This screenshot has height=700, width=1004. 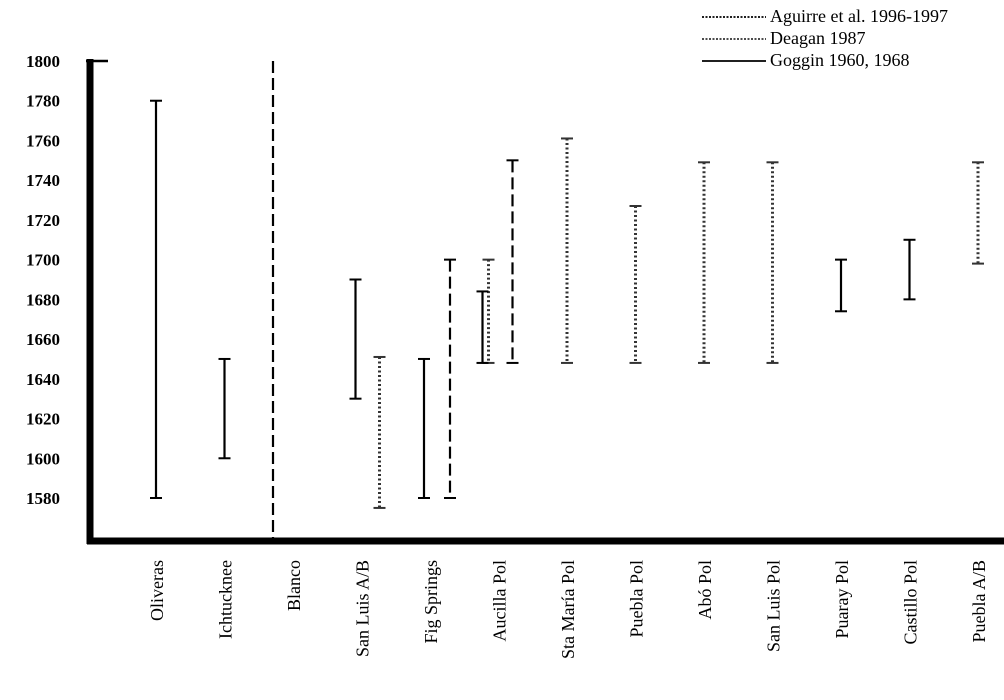 I want to click on x-tick-label: Sta María Pol, so click(x=568, y=609).